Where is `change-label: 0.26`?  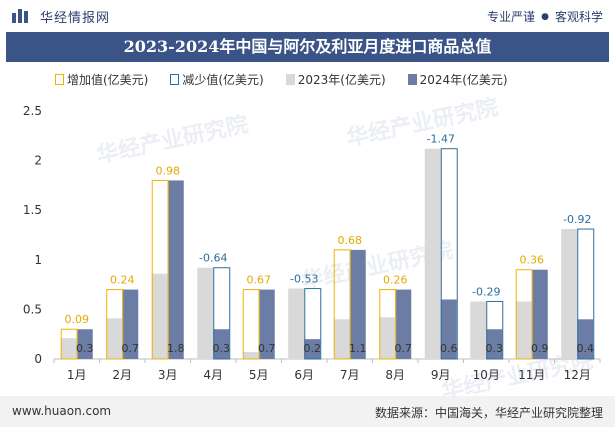 change-label: 0.26 is located at coordinates (395, 280).